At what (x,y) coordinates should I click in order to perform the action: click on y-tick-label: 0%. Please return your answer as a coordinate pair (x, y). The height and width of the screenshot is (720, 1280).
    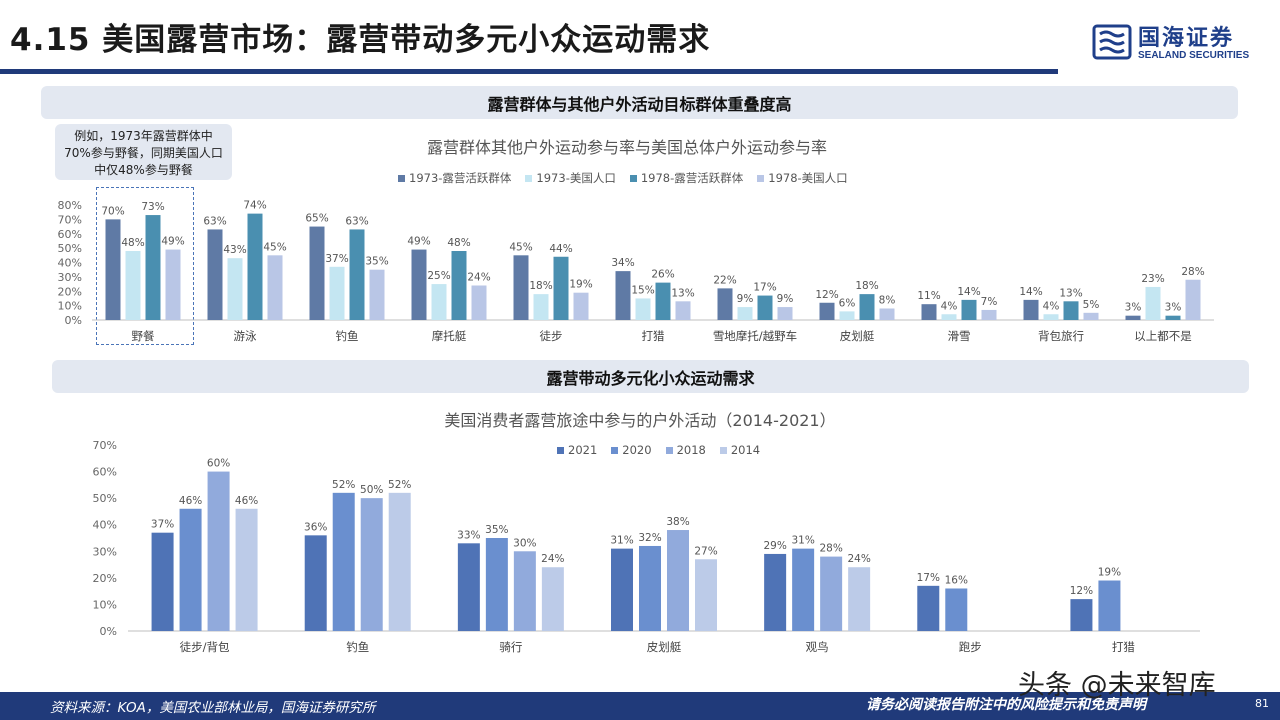
    Looking at the image, I should click on (108, 631).